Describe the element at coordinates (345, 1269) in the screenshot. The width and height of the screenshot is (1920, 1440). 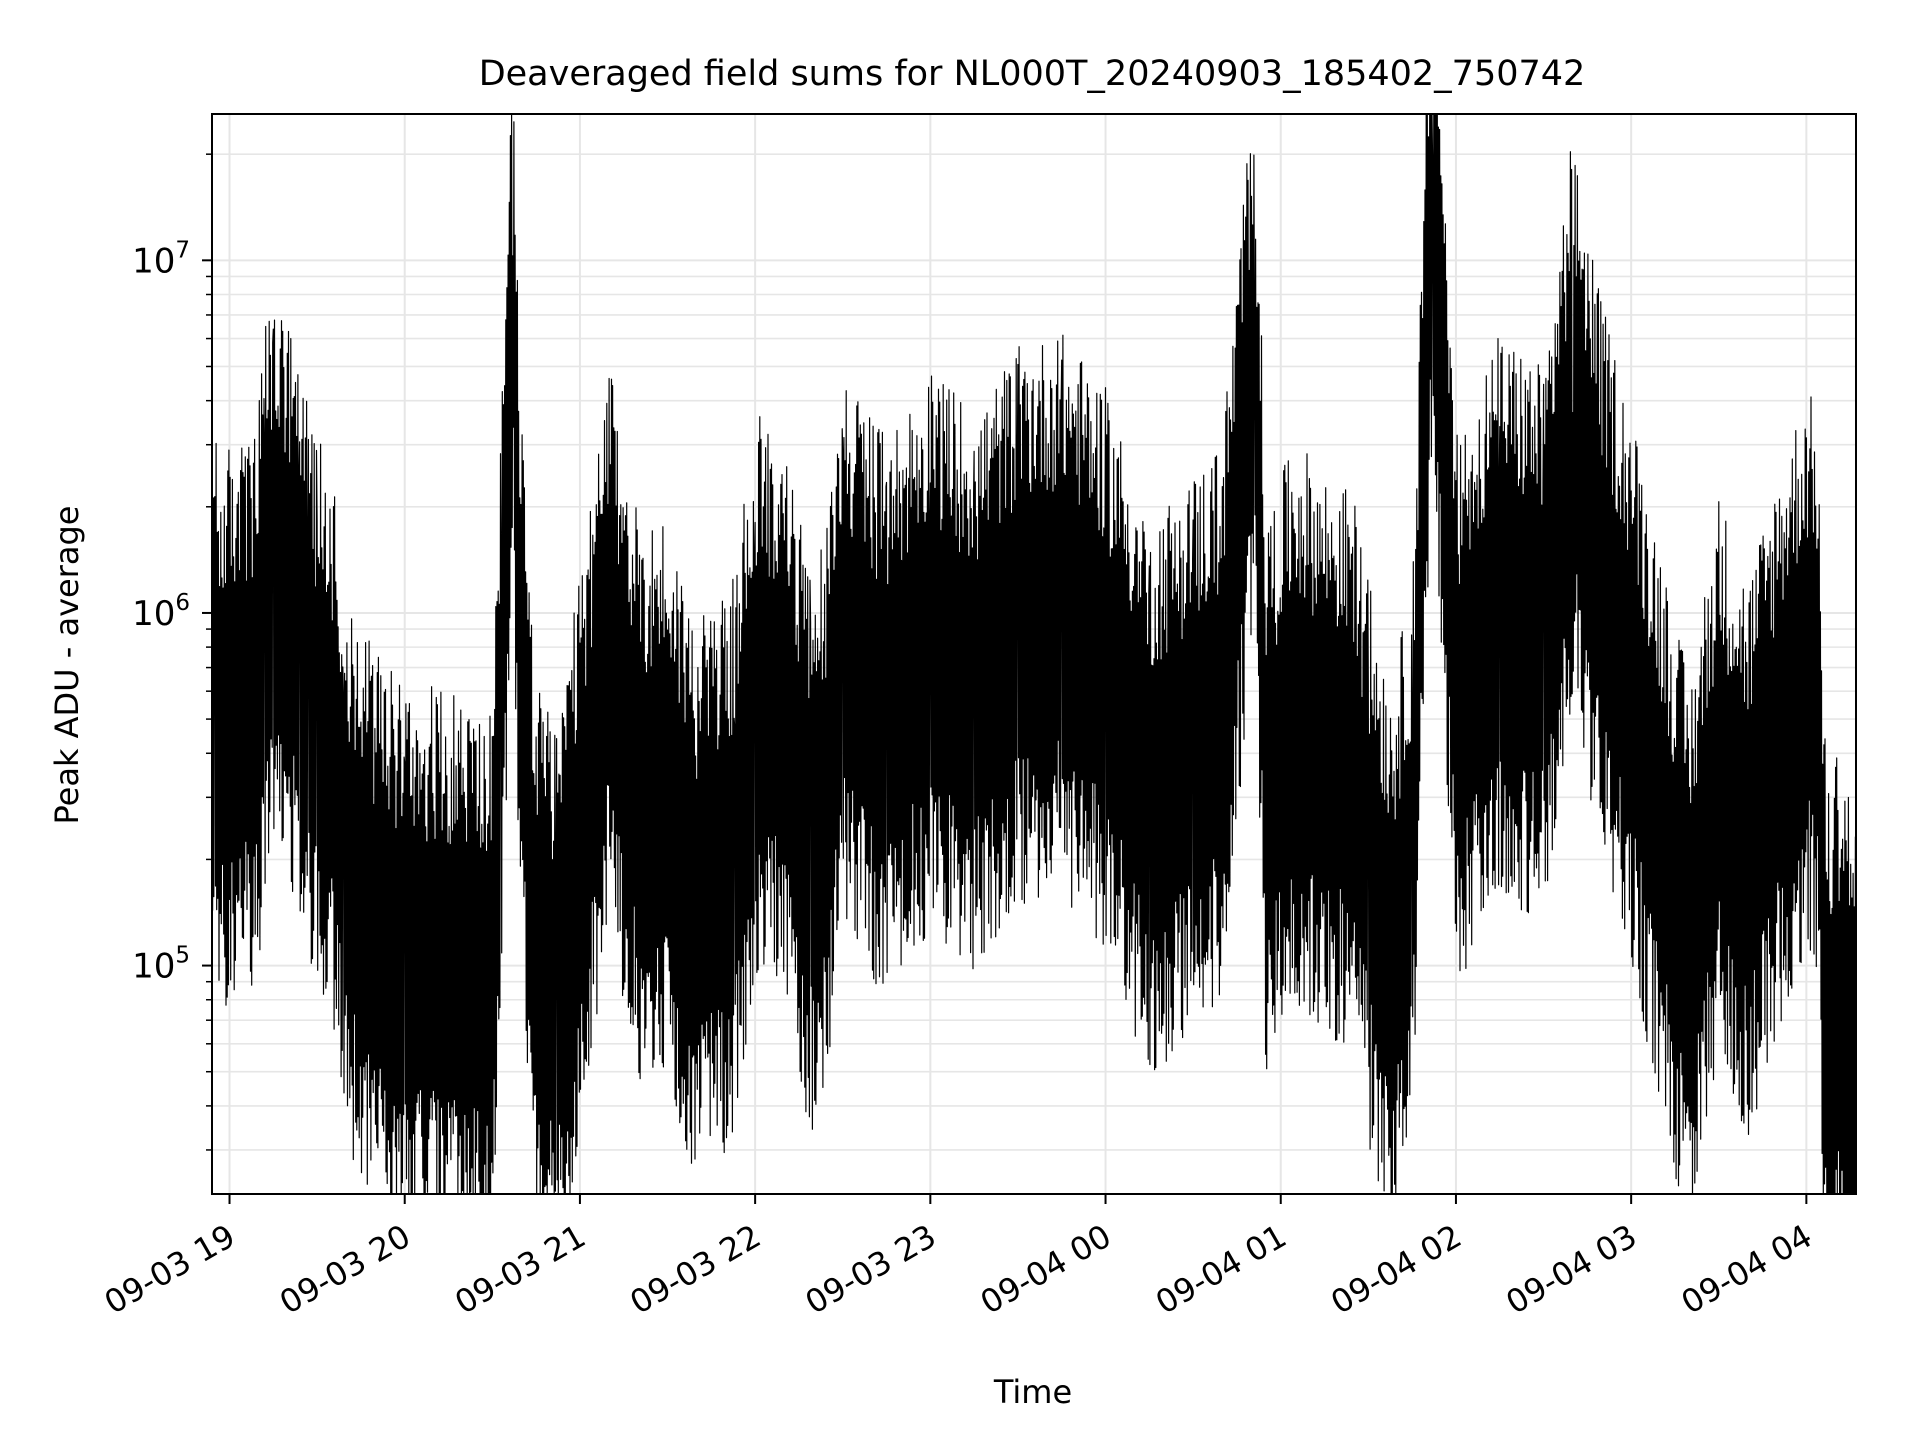
I see `x-tick-label: 09-03 20` at that location.